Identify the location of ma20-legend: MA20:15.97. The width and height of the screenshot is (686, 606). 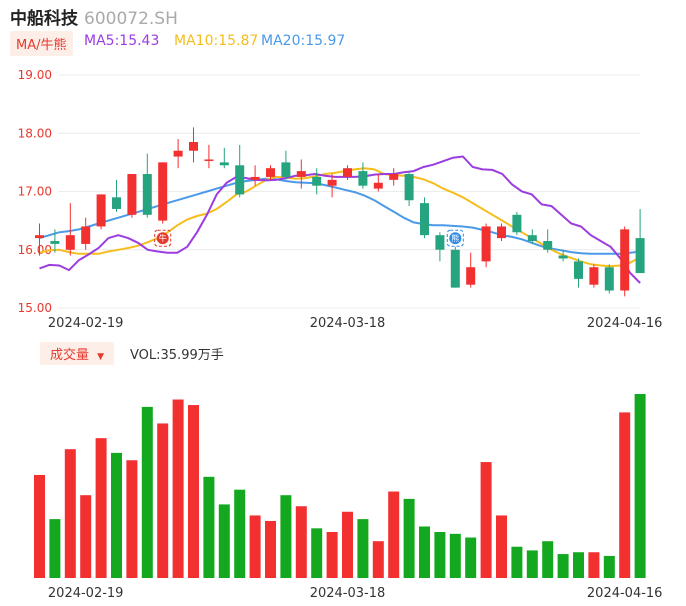
(303, 41).